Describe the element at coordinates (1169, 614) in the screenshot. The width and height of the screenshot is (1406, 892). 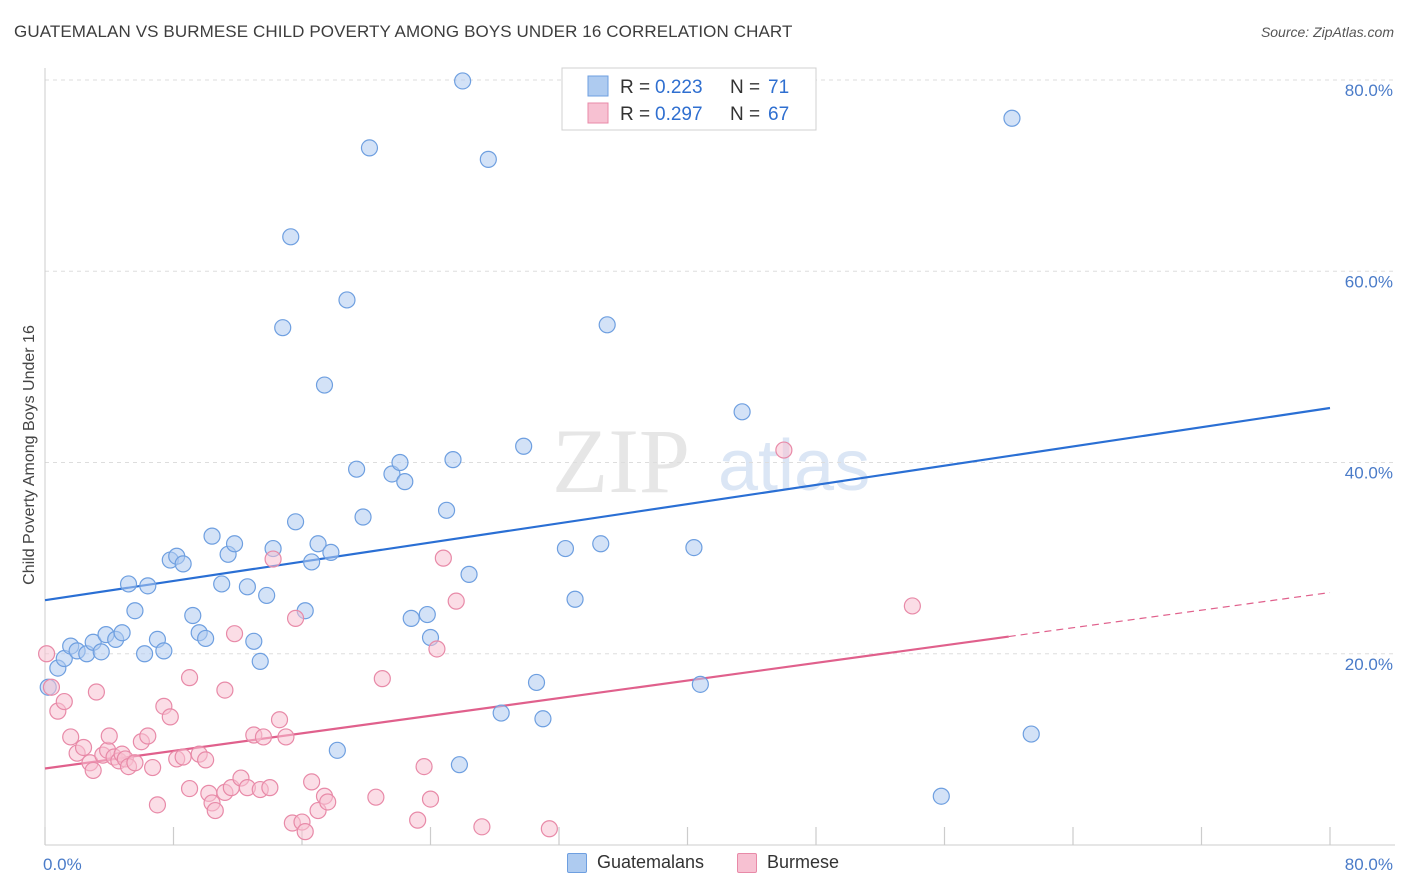
I see `burmese-trend-line-dashed` at that location.